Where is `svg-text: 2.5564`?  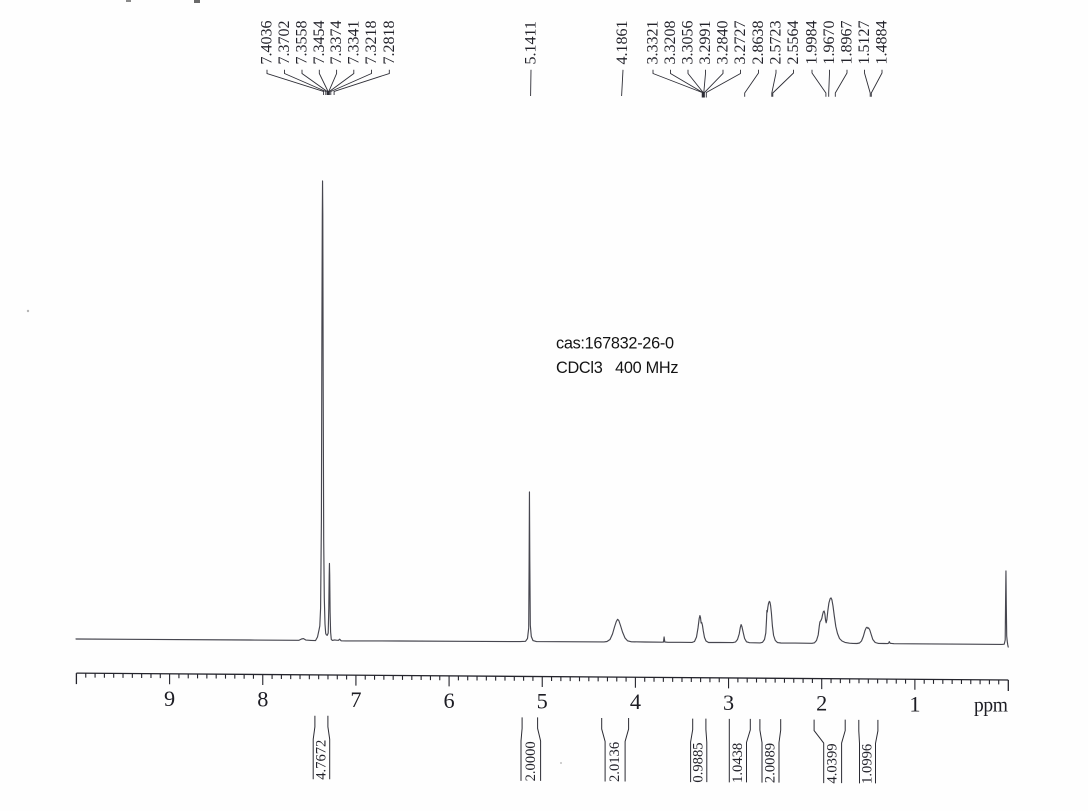 svg-text: 2.5564 is located at coordinates (793, 43).